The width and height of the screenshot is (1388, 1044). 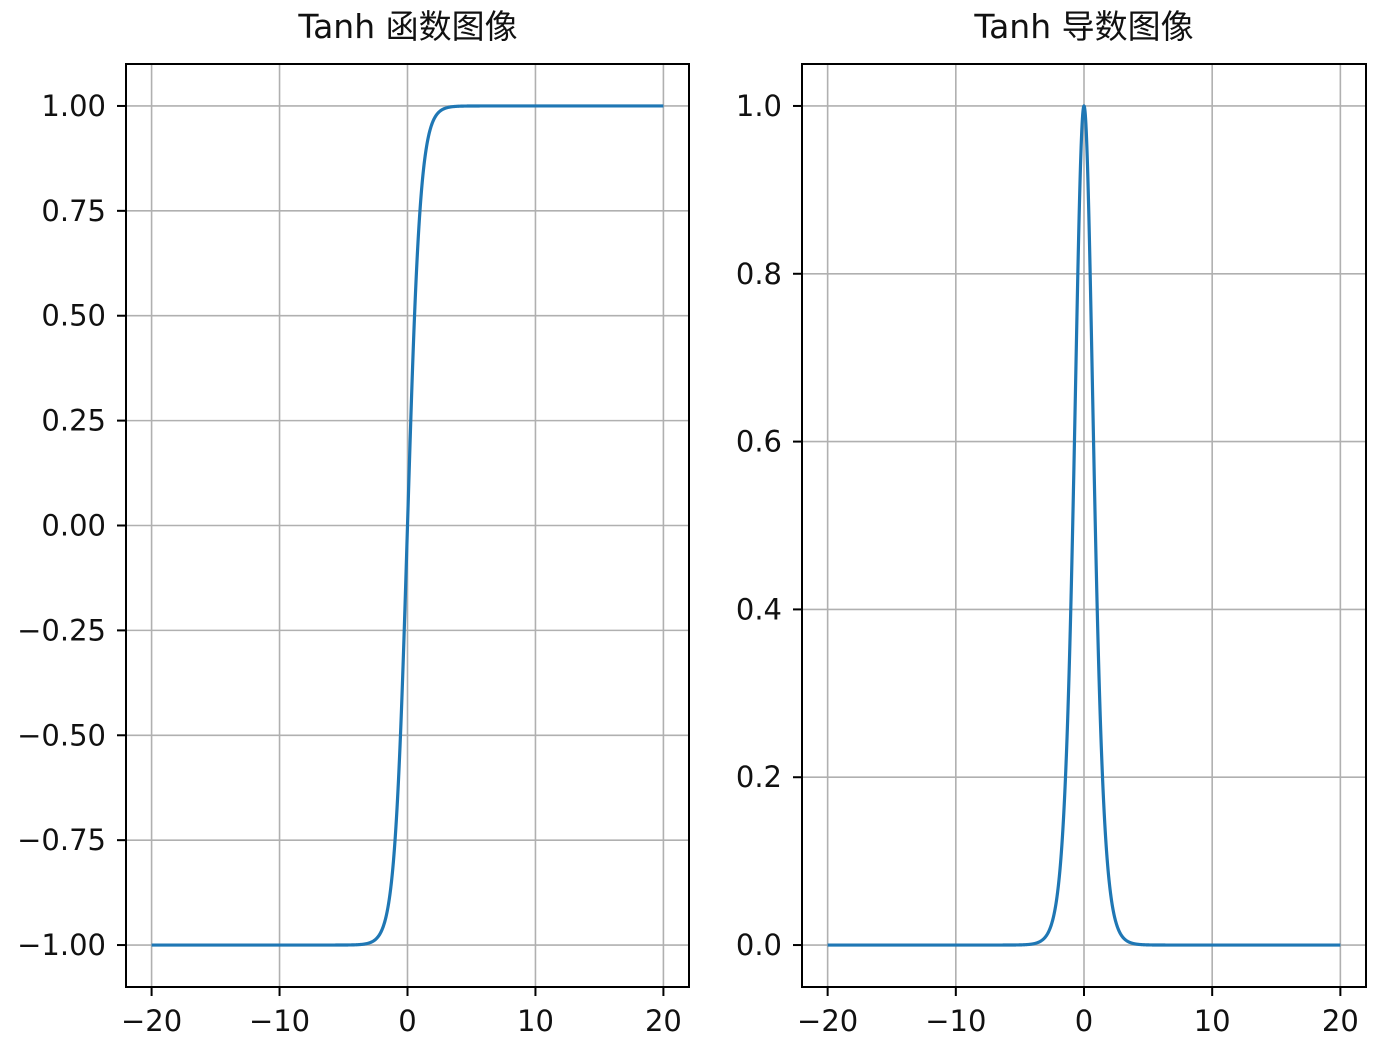 What do you see at coordinates (759, 106) in the screenshot?
I see `y-tick-label: 1.0` at bounding box center [759, 106].